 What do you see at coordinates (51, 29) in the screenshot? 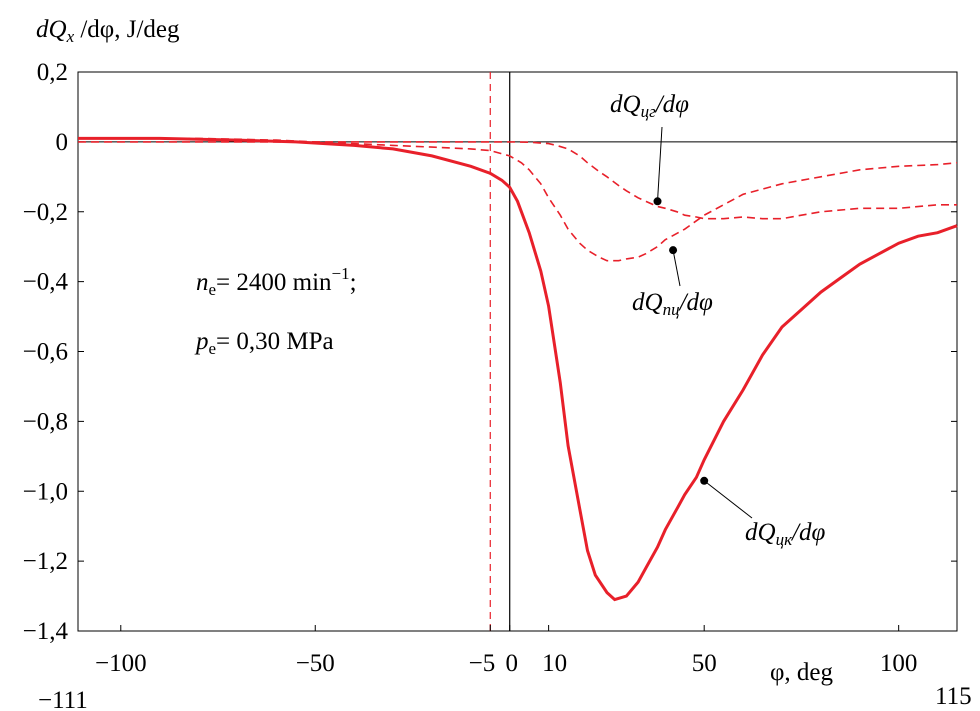
I see `y-axis-title-main: dQ` at bounding box center [51, 29].